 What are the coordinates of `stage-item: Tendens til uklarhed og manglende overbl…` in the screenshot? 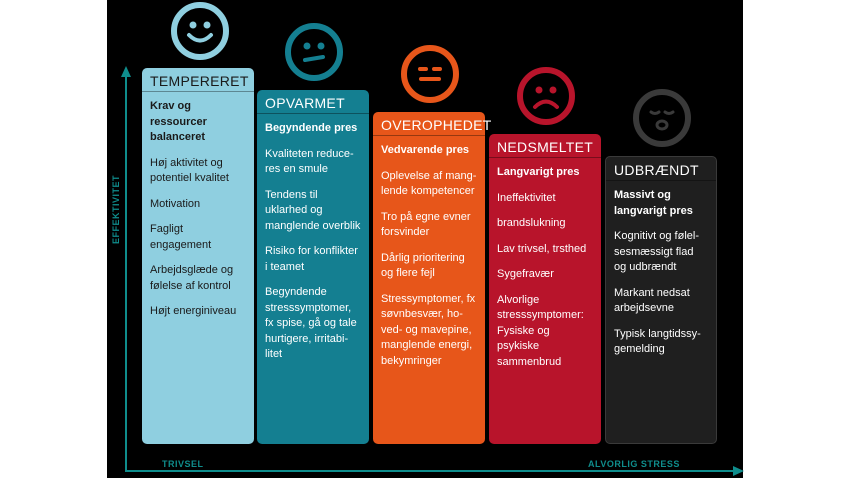 It's located at (313, 210).